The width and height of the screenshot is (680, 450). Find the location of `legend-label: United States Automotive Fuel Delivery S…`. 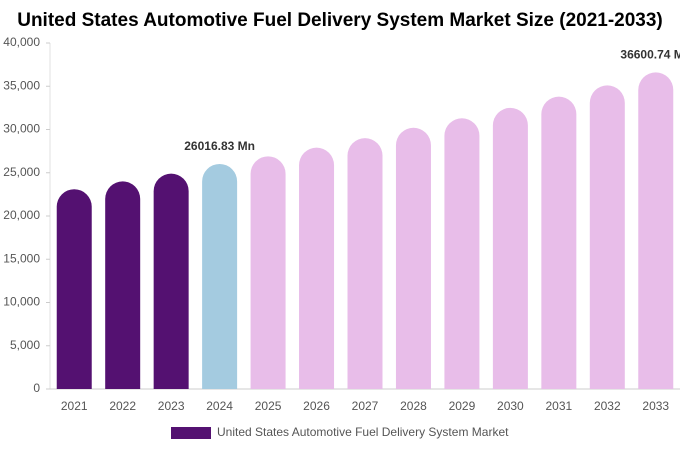

legend-label: United States Automotive Fuel Delivery S… is located at coordinates (363, 432).